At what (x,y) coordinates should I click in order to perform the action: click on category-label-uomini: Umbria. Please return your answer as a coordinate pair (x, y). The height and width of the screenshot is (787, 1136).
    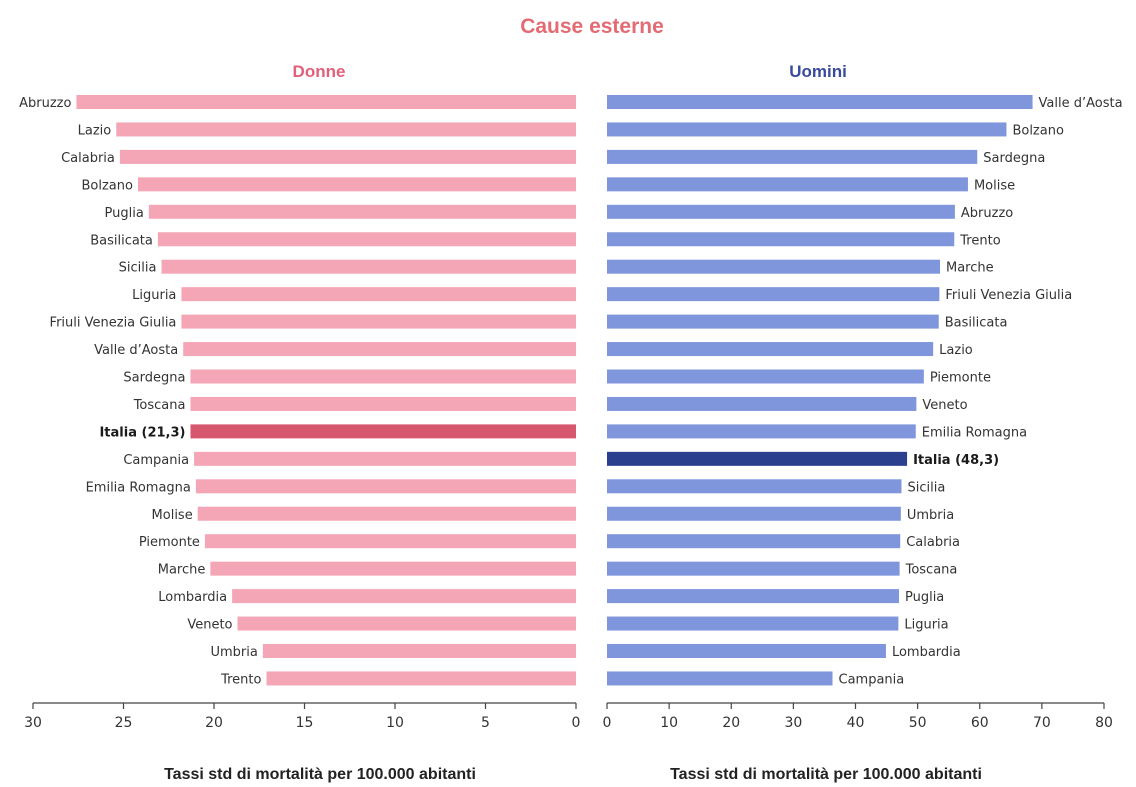
    Looking at the image, I should click on (930, 515).